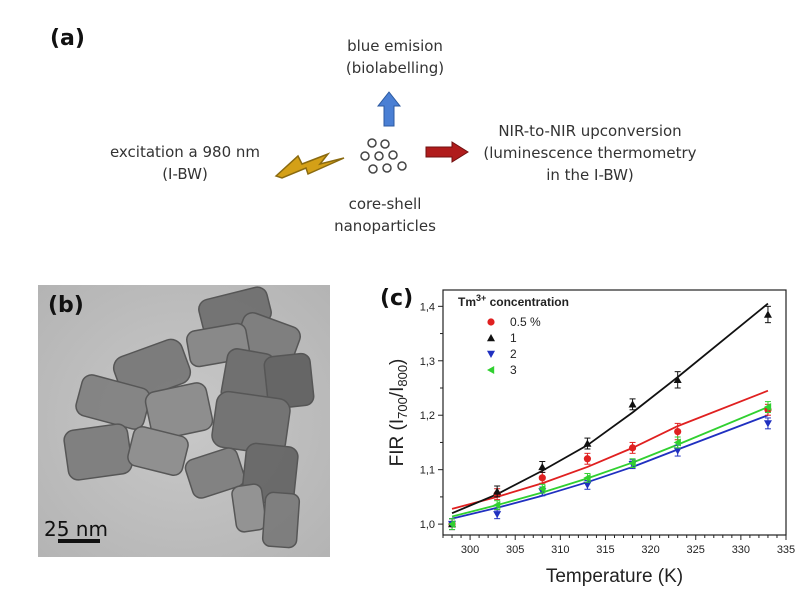 This screenshot has height=602, width=812. What do you see at coordinates (650, 550) in the screenshot?
I see `x-tick-label: 320` at bounding box center [650, 550].